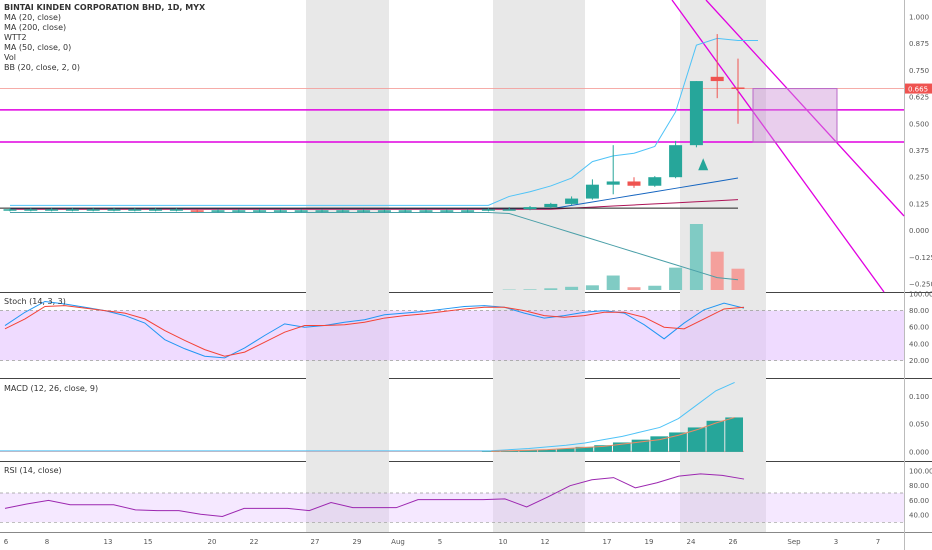 This screenshot has width=932, height=550. Describe the element at coordinates (607, 542) in the screenshot. I see `date-tick-label: 17` at that location.